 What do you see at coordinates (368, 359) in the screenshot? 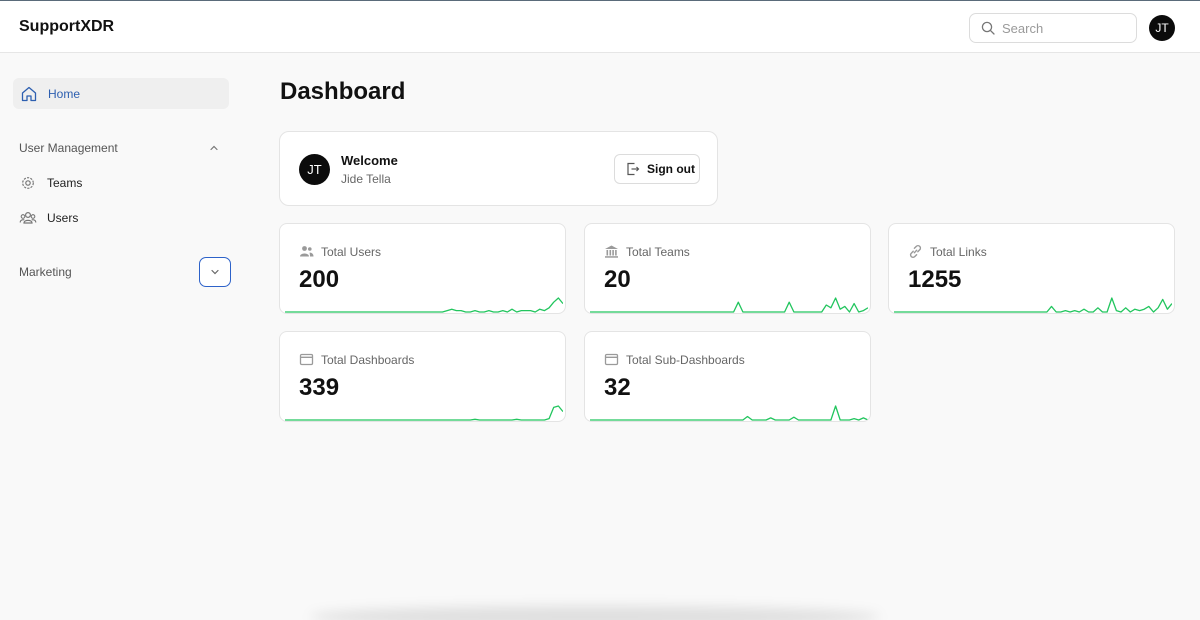
I see `stat-label: Total Dashboards` at bounding box center [368, 359].